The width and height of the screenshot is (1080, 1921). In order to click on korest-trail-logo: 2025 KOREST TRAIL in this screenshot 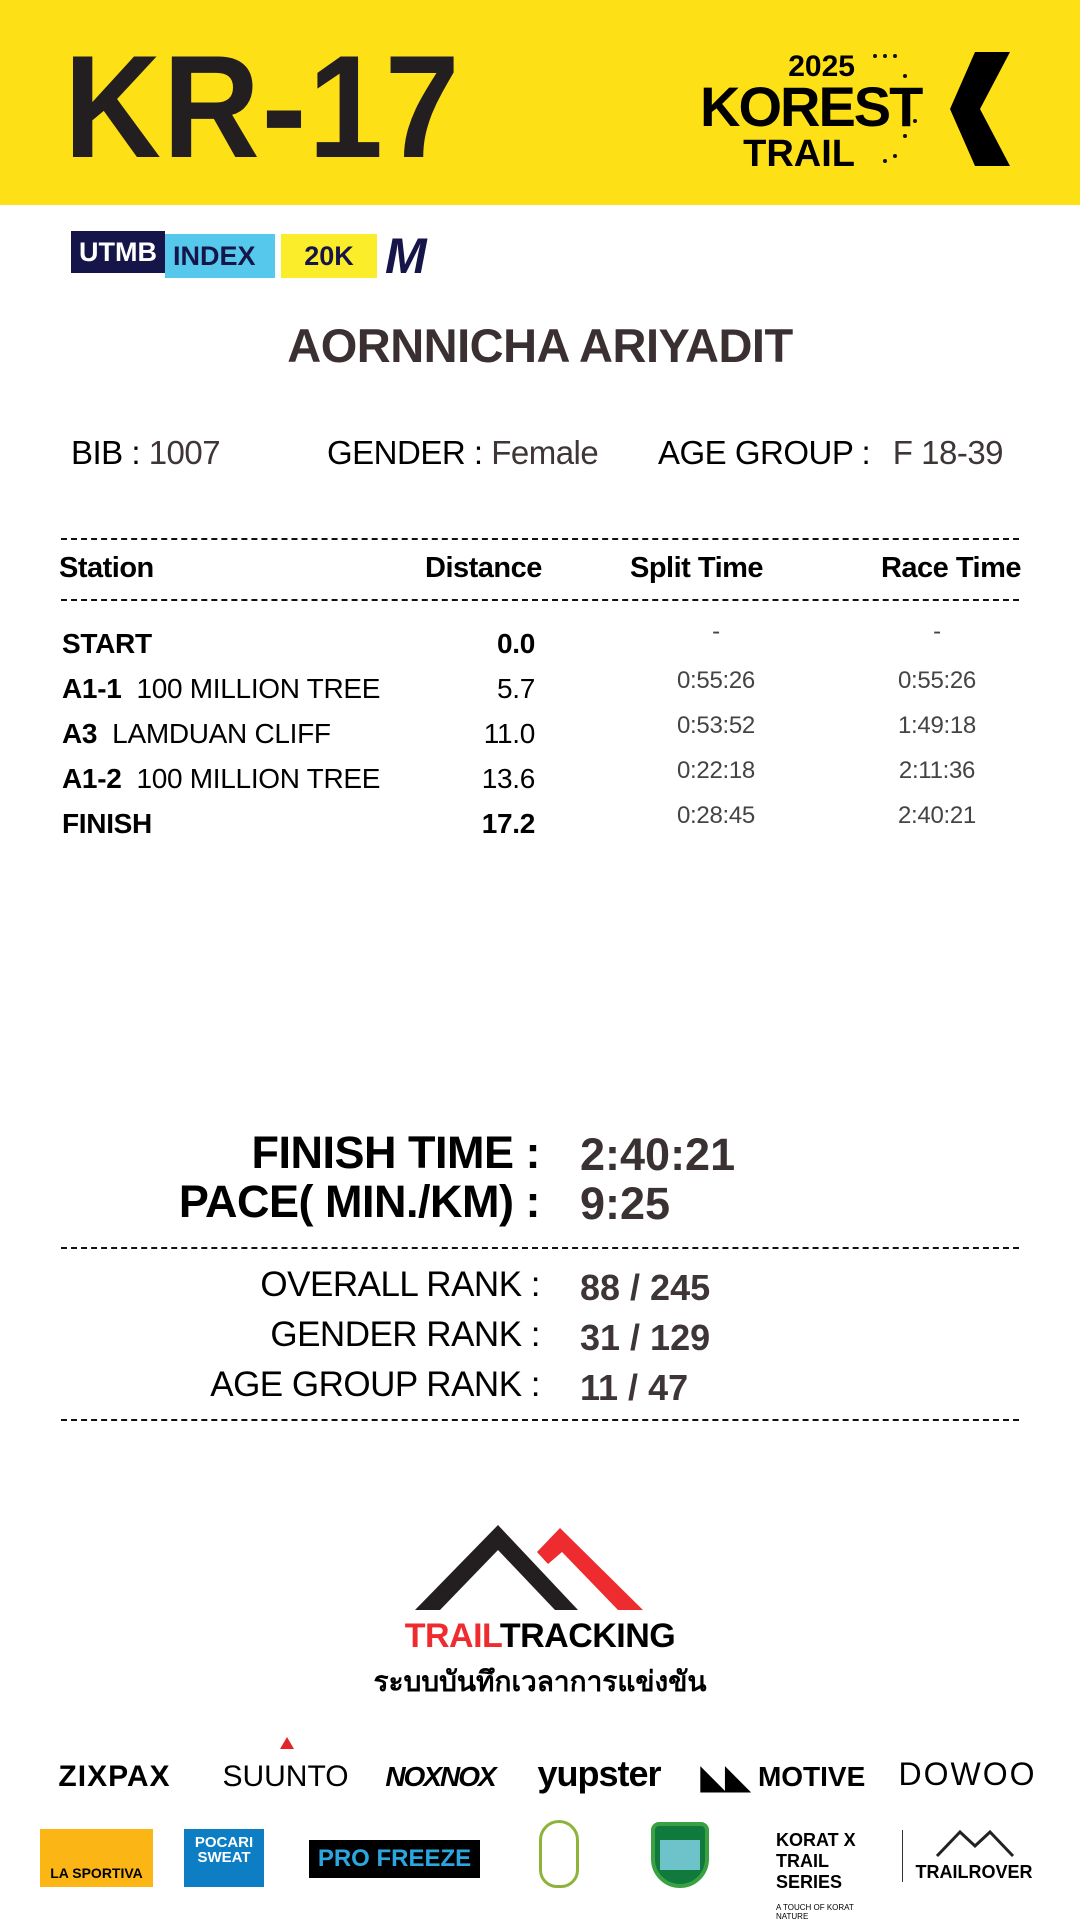, I will do `click(855, 111)`.